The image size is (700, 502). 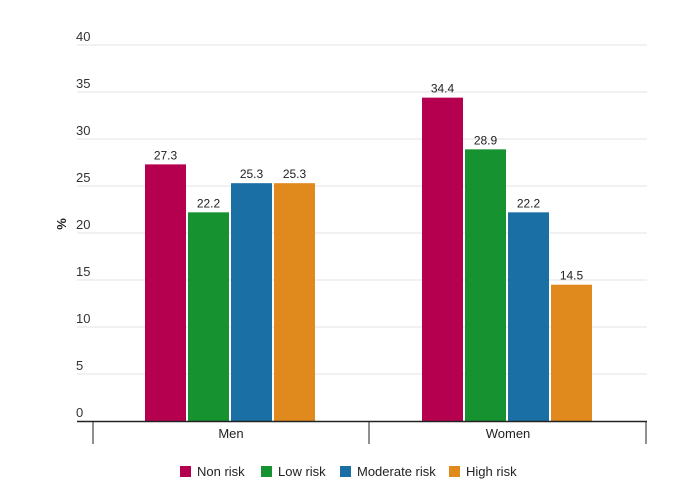 What do you see at coordinates (485, 285) in the screenshot?
I see `bar-women-low-risk` at bounding box center [485, 285].